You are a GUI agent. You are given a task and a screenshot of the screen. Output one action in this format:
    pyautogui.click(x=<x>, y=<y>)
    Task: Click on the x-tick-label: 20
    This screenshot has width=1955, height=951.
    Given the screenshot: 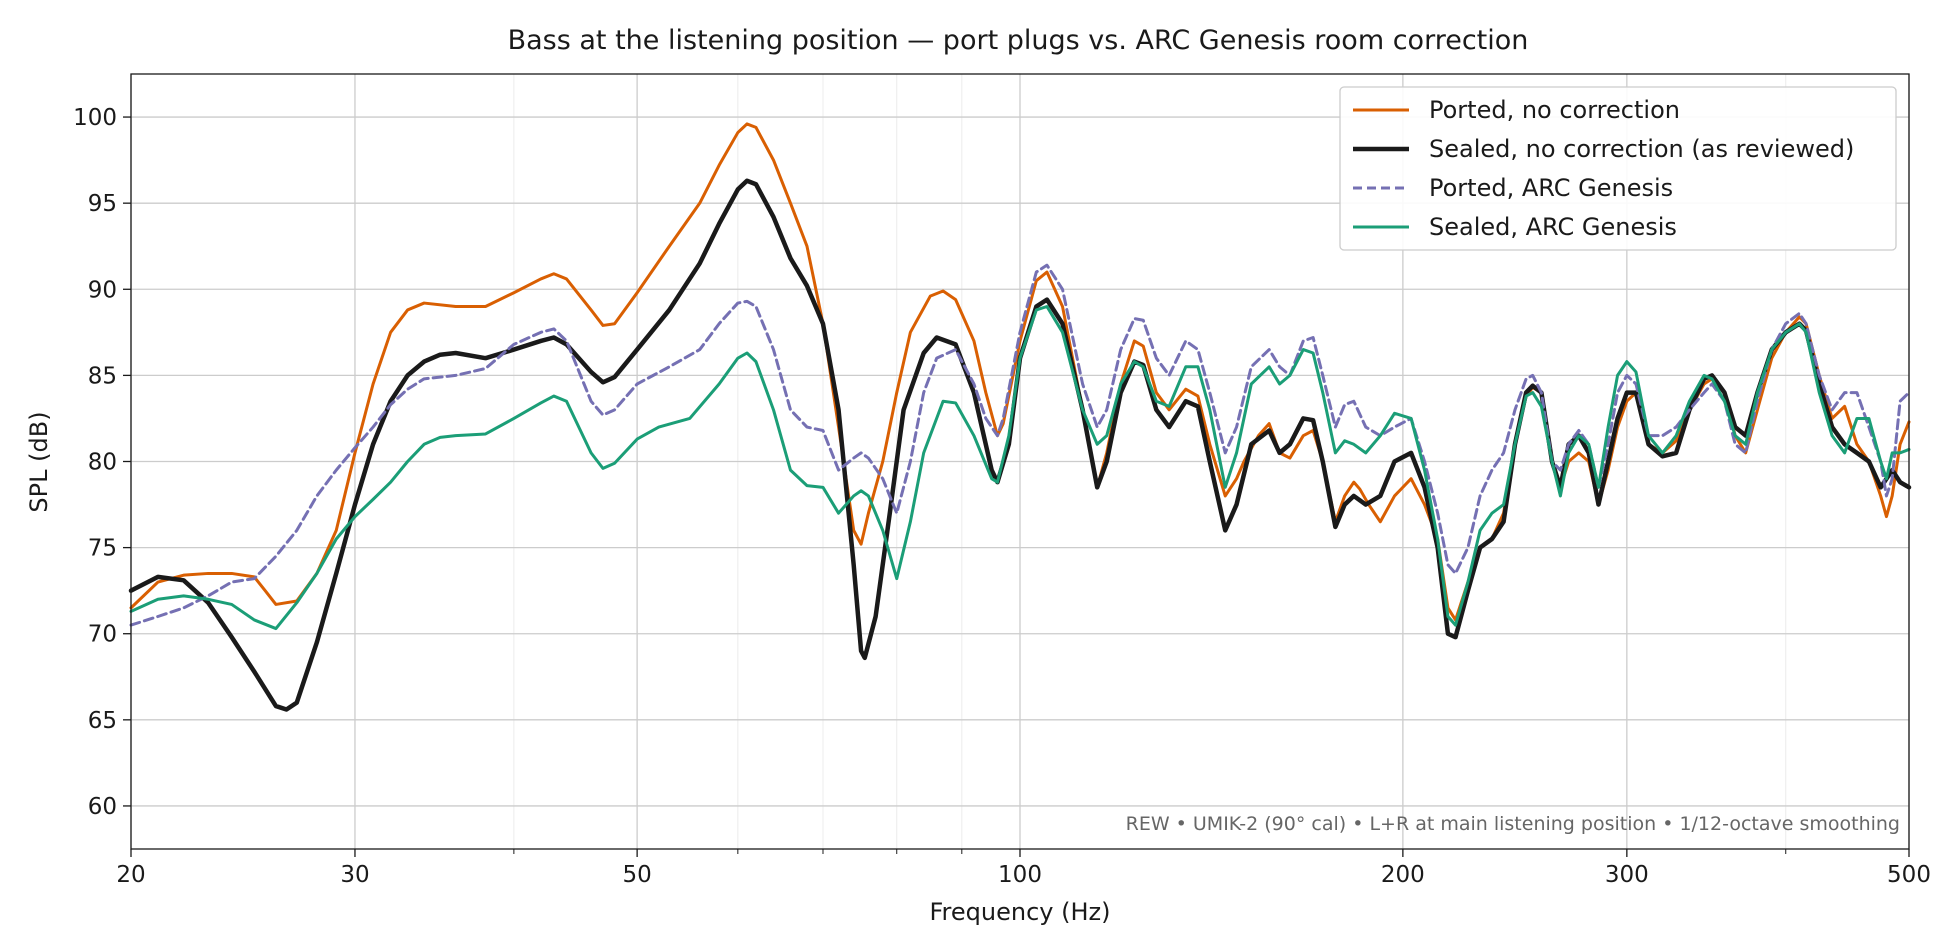 What is the action you would take?
    pyautogui.click(x=130, y=875)
    